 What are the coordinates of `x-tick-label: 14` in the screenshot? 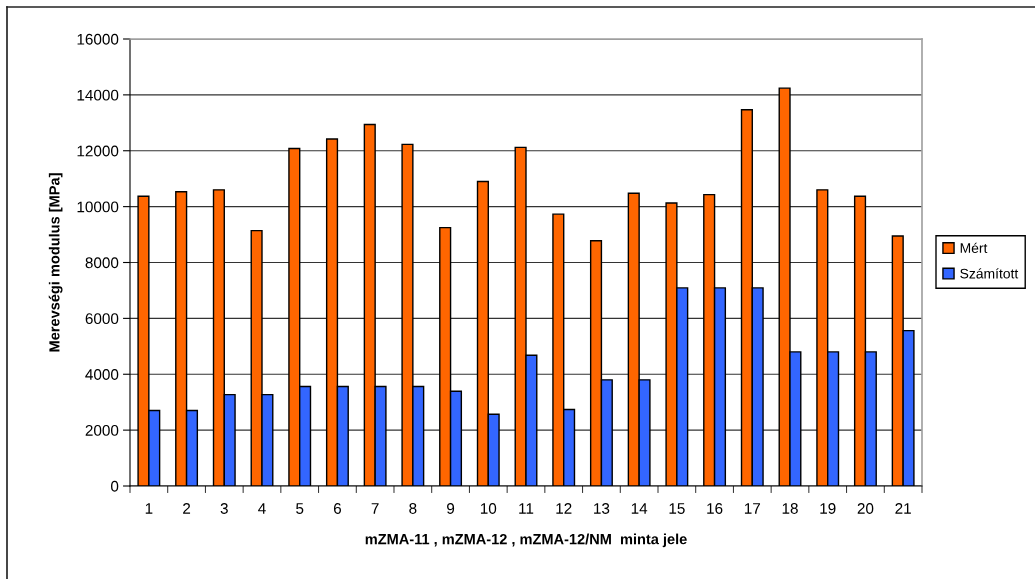 It's located at (639, 508).